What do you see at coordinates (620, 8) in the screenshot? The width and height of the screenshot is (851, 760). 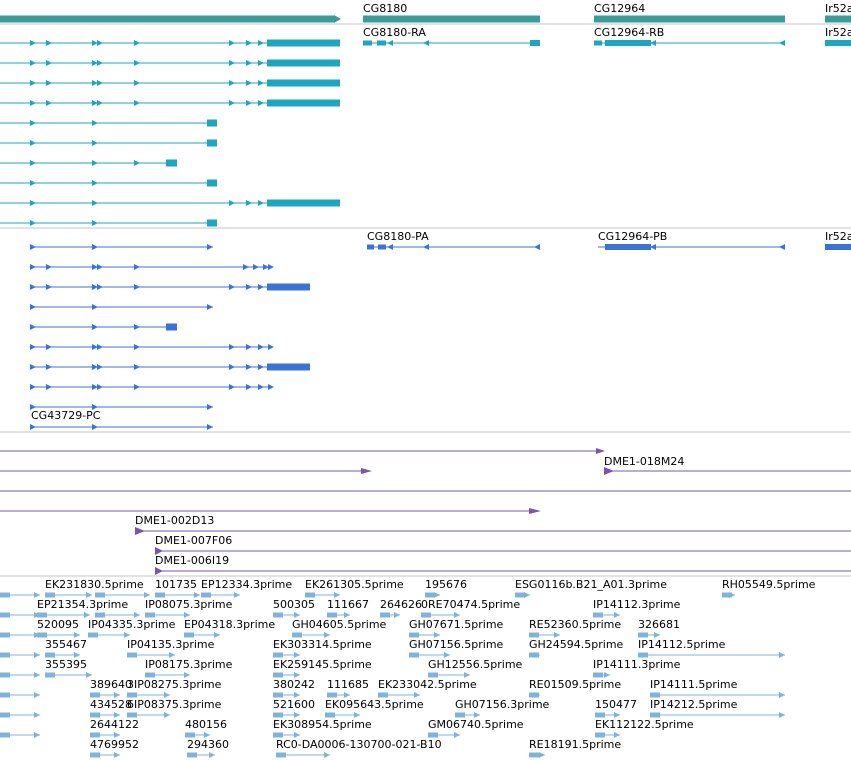 I see `gene-label: CG12964` at bounding box center [620, 8].